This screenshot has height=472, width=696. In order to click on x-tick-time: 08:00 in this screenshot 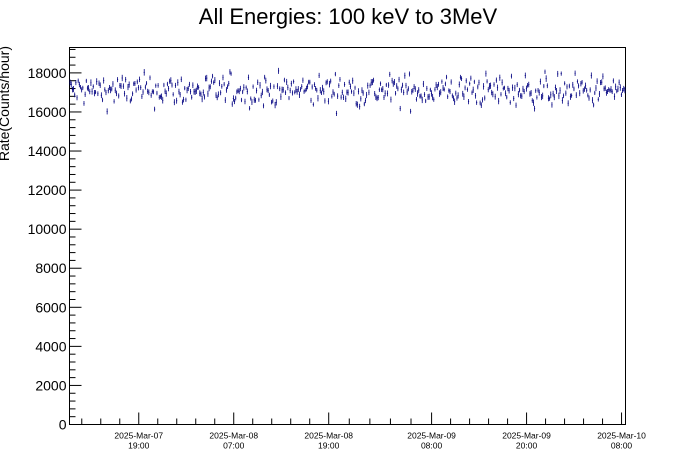, I will do `click(622, 446)`.